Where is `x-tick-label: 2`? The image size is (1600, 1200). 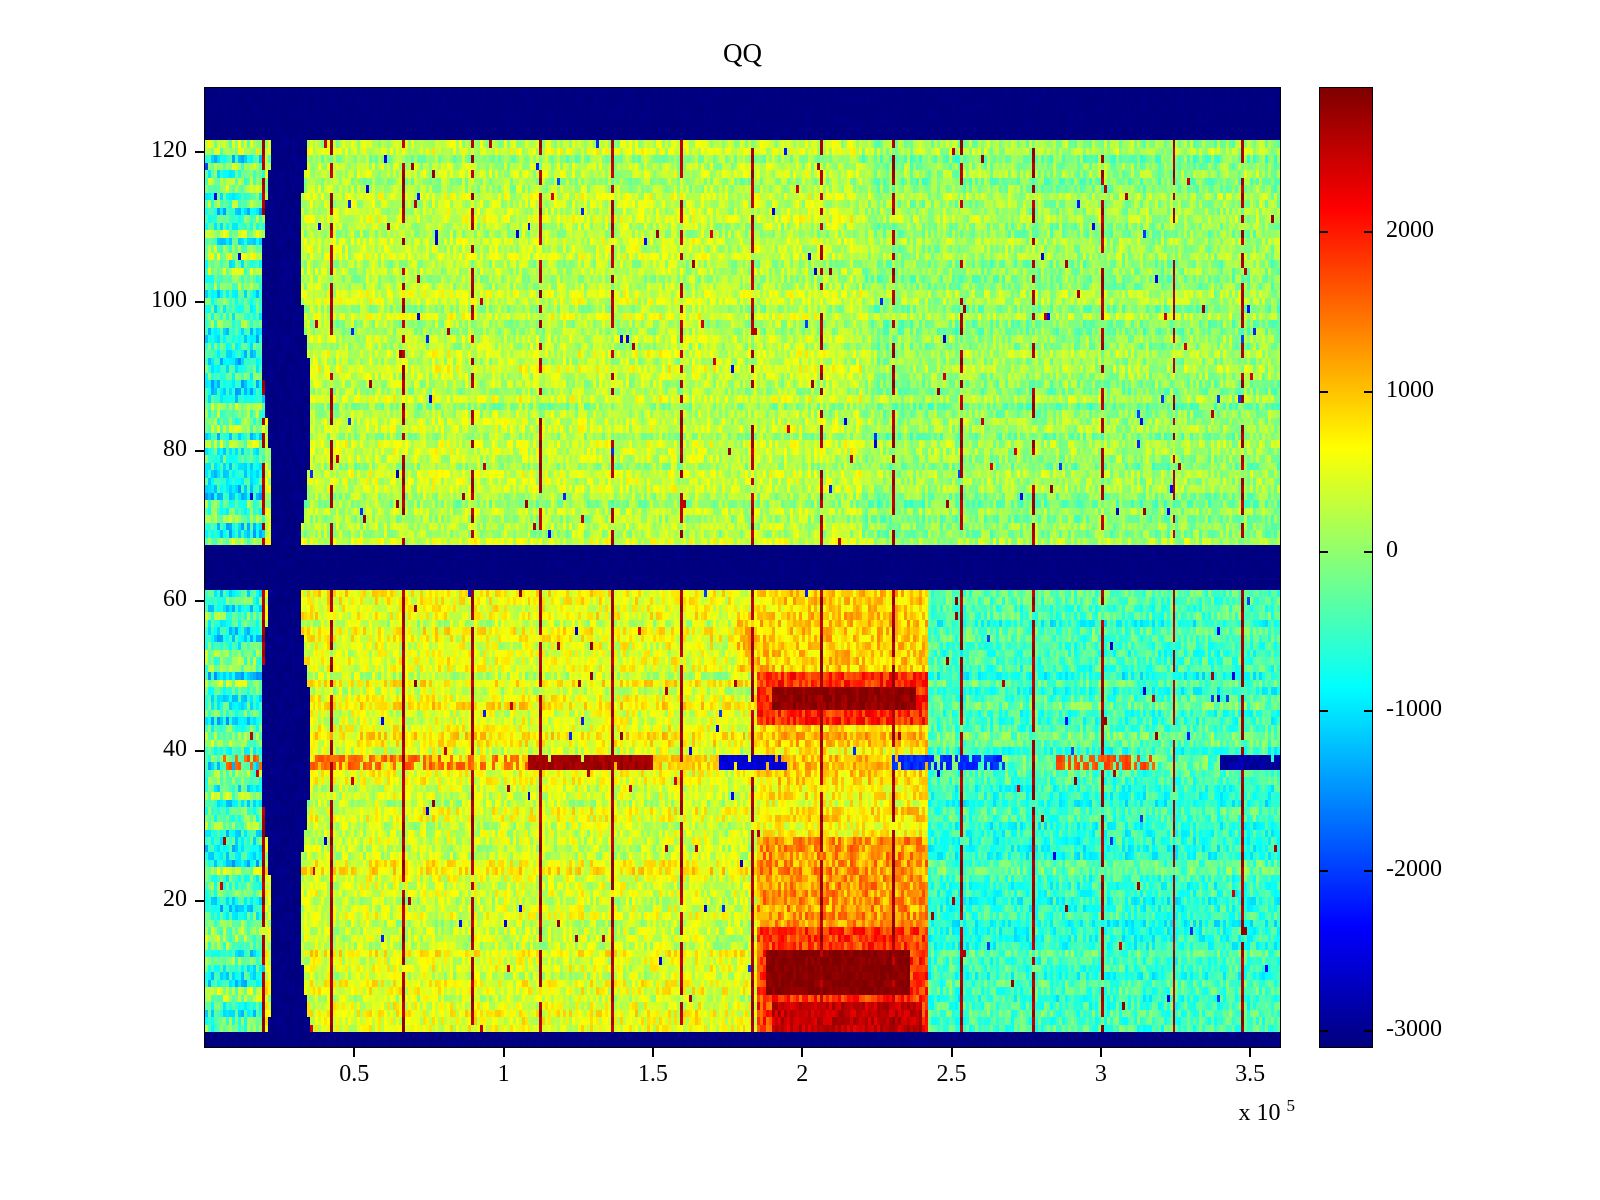
x-tick-label: 2 is located at coordinates (802, 1074).